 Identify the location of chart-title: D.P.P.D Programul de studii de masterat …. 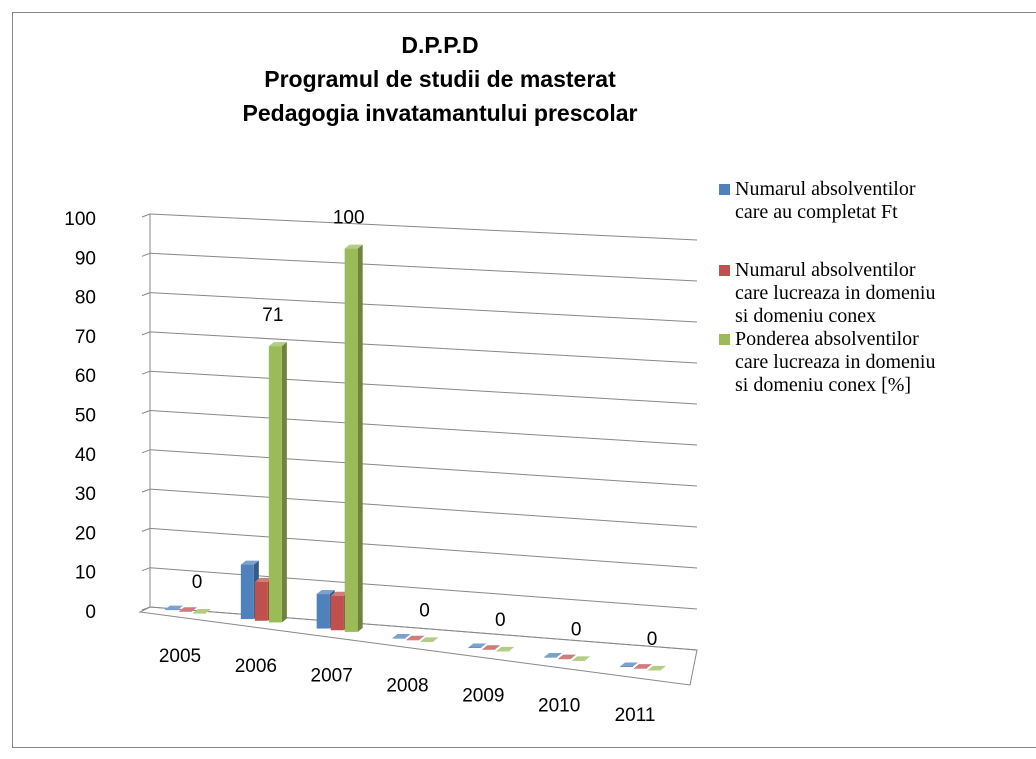
(440, 79).